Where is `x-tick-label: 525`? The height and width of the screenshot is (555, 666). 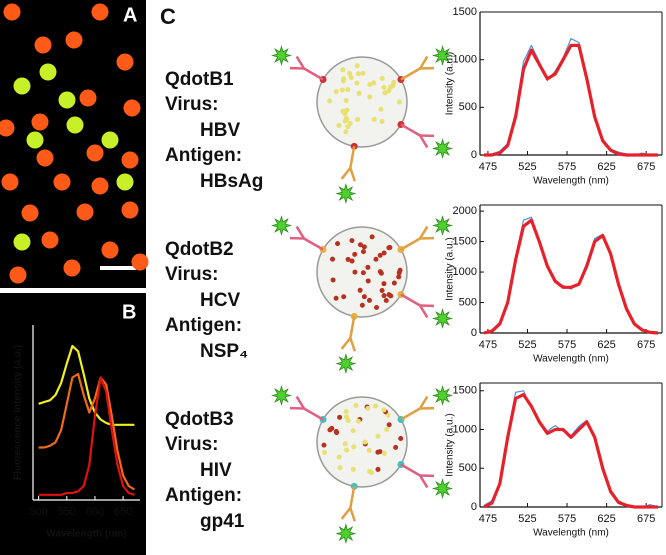 x-tick-label: 525 is located at coordinates (527, 167).